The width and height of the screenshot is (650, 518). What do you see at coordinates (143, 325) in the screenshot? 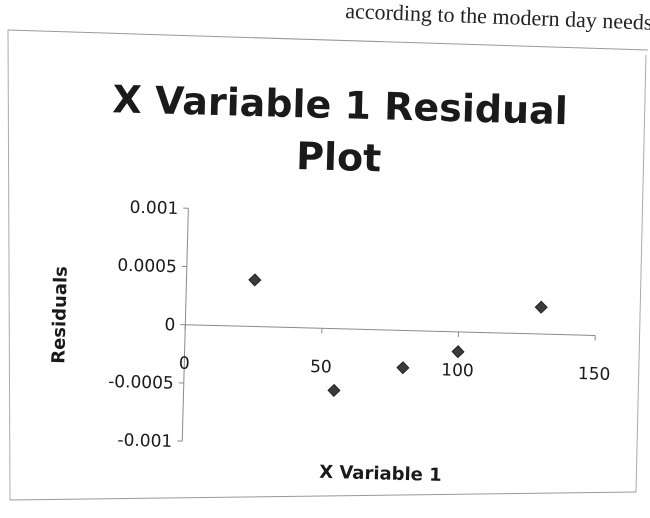
I see `y-tick-labels: 0.001 0.0005 0 -0.0005 -0.001` at bounding box center [143, 325].